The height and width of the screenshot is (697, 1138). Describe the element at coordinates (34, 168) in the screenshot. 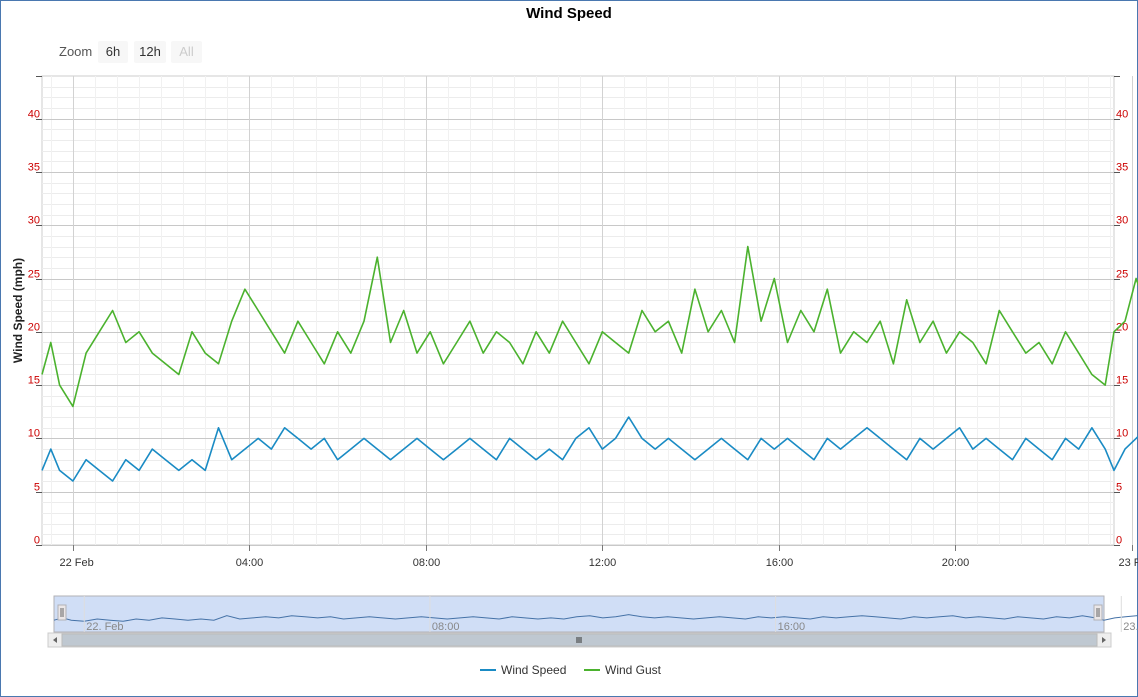

I see `y-tick-label-left: 35` at that location.